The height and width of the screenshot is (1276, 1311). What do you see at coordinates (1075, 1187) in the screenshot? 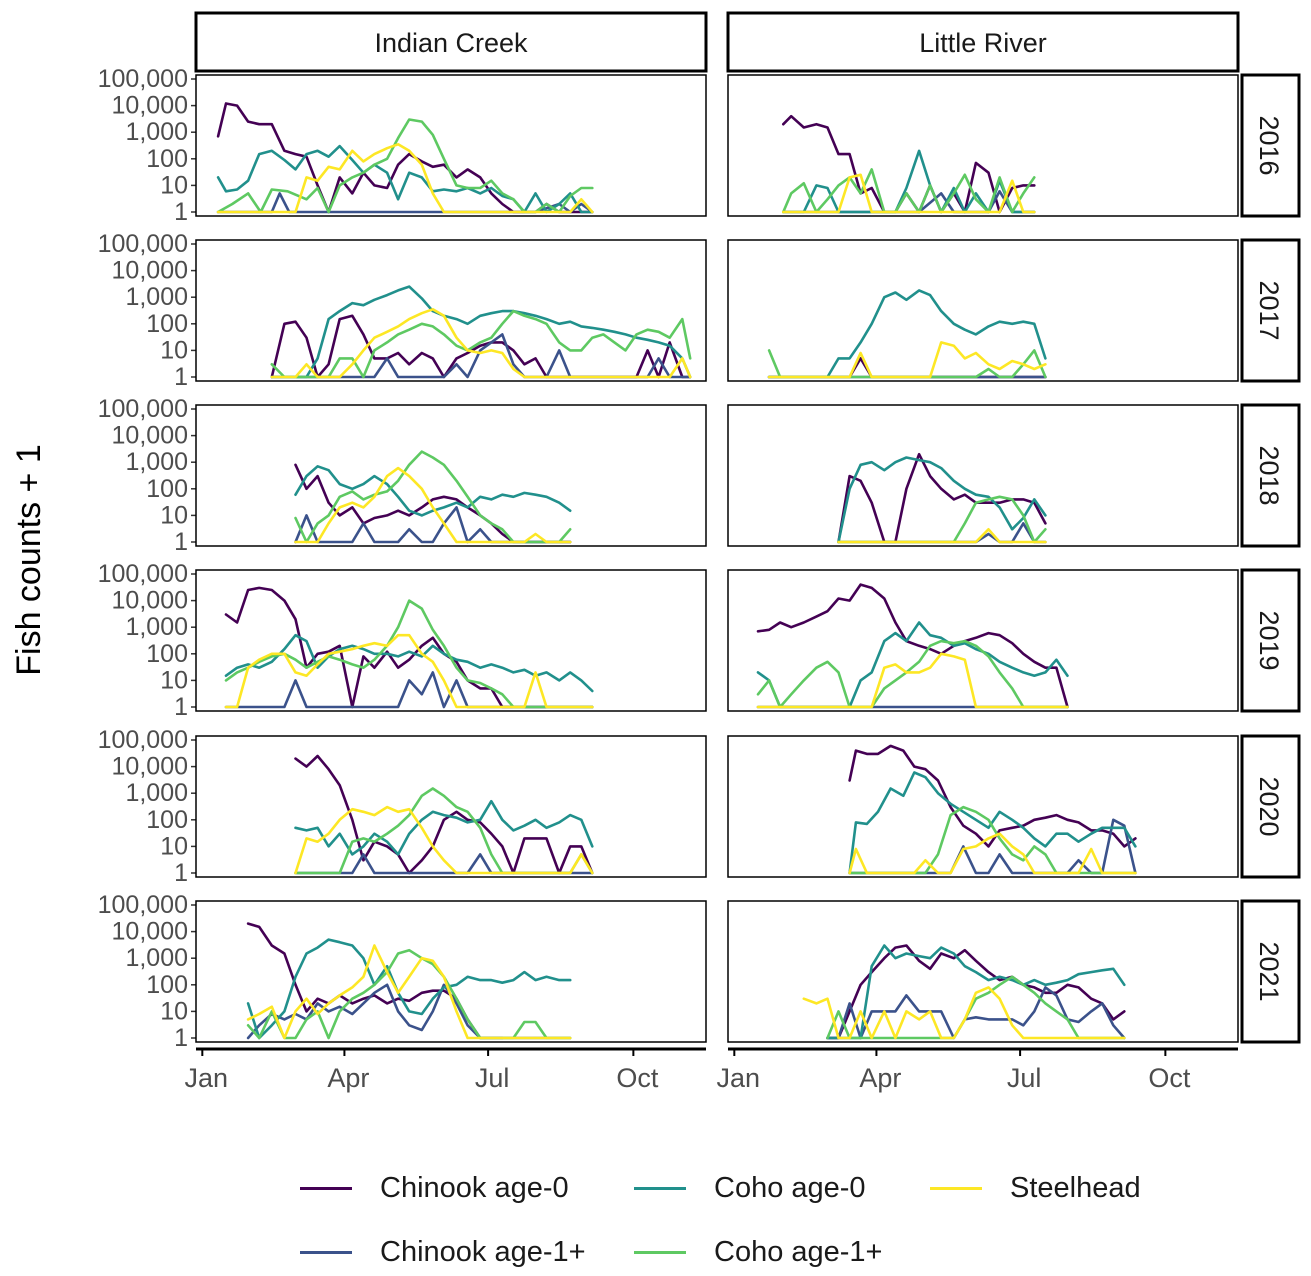
I see `legend-label: Steelhead` at bounding box center [1075, 1187].